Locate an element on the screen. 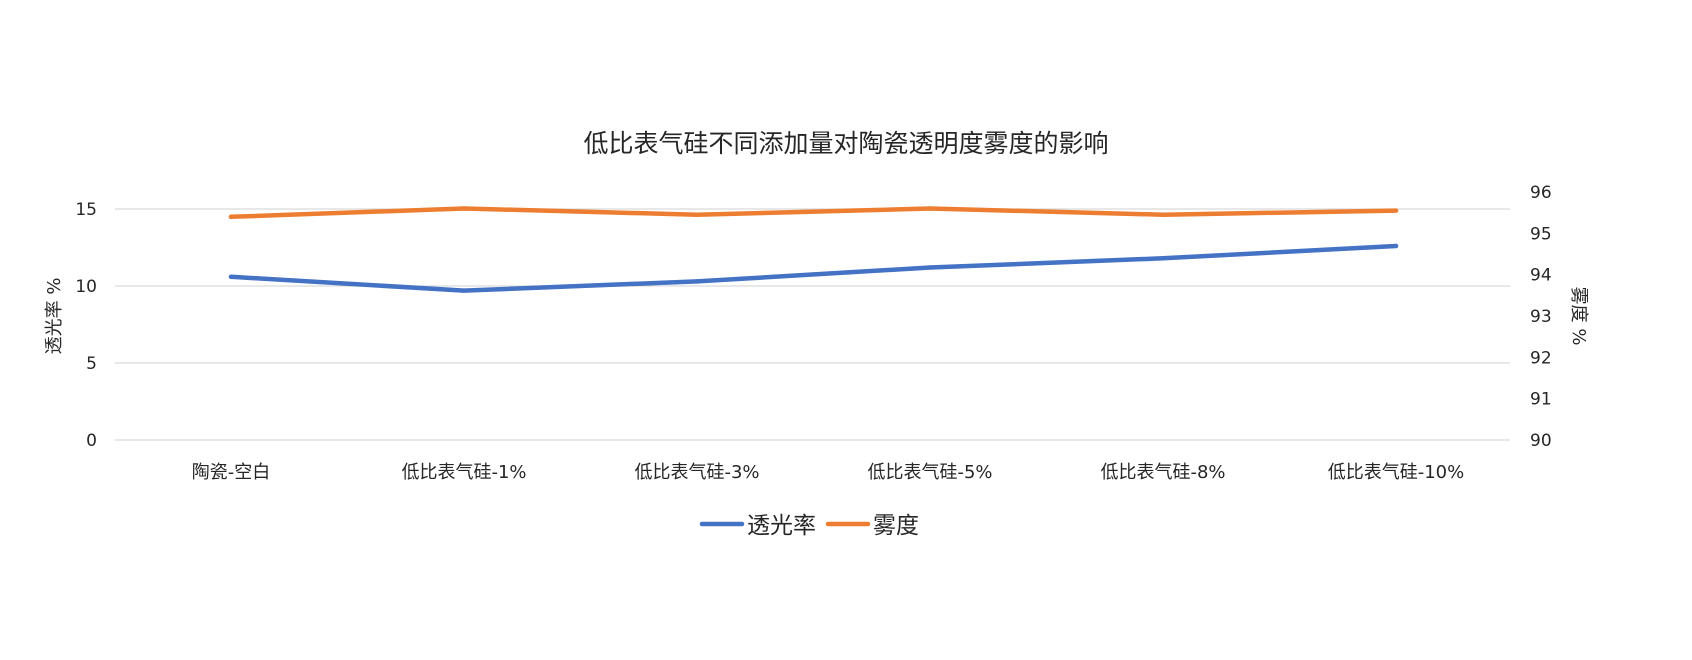  left-tick-label: 10 is located at coordinates (86, 287).